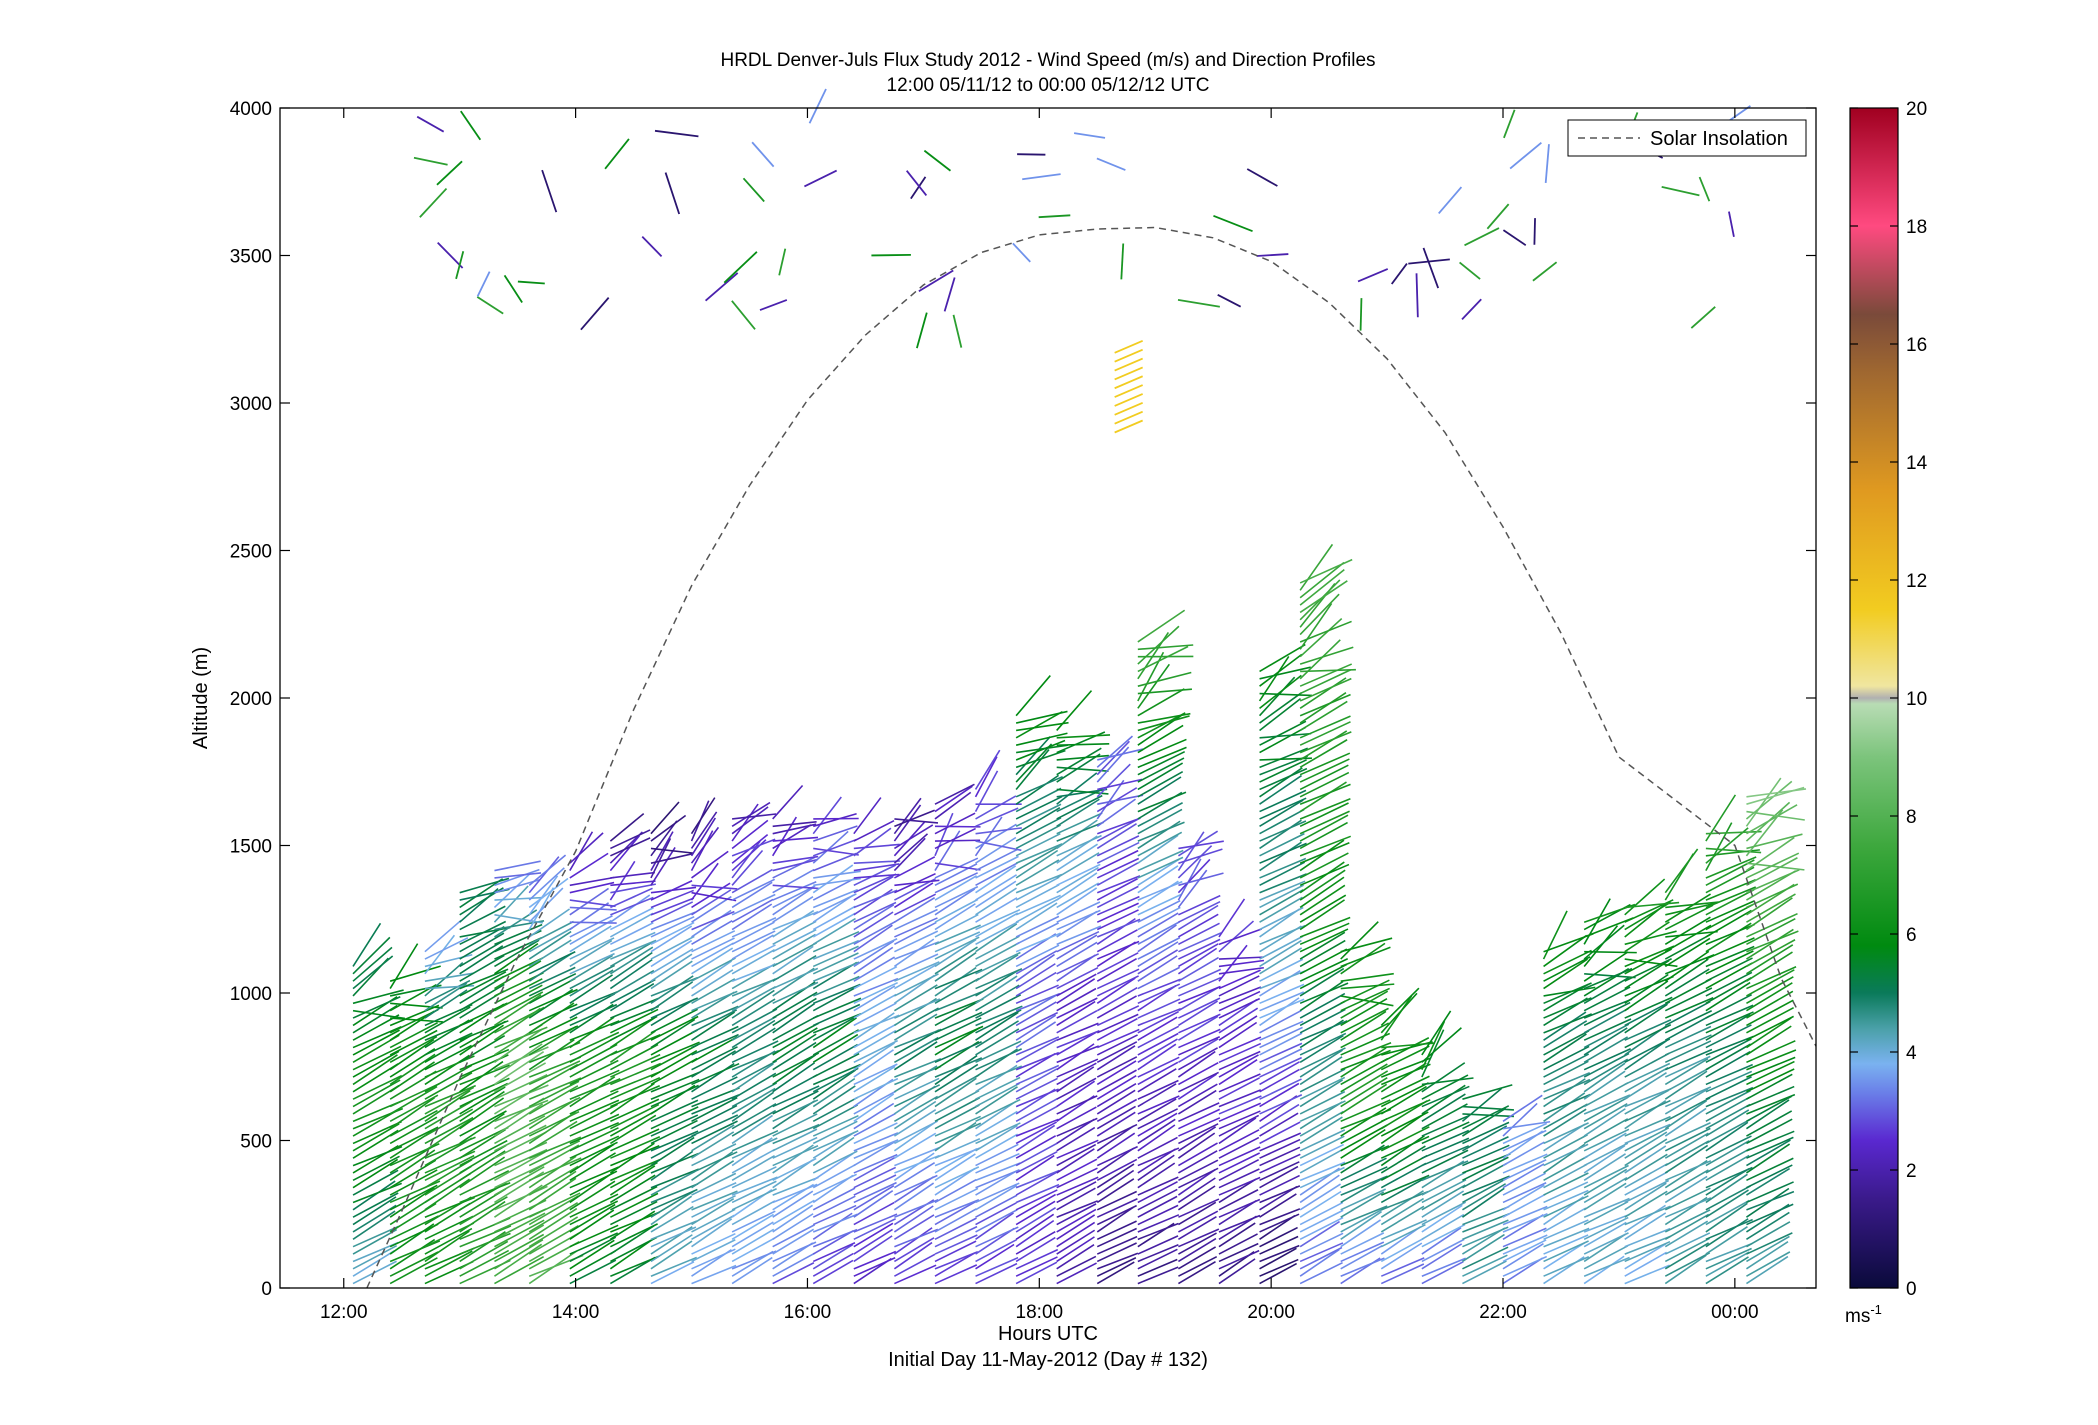 Image resolution: width=2098 pixels, height=1425 pixels. I want to click on wind-profile, so click(635, 1048).